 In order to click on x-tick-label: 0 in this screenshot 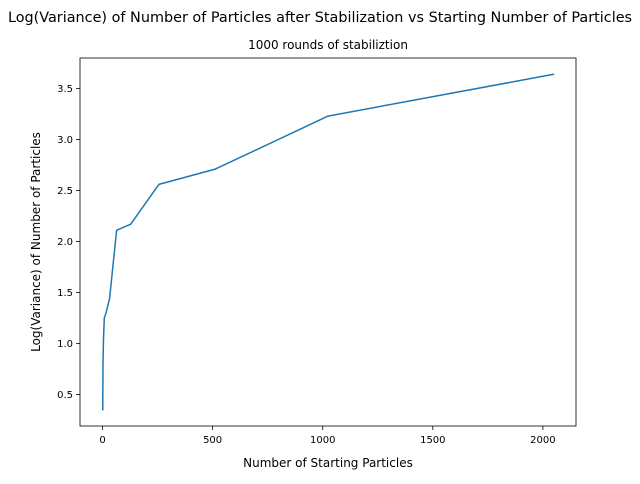, I will do `click(102, 440)`.